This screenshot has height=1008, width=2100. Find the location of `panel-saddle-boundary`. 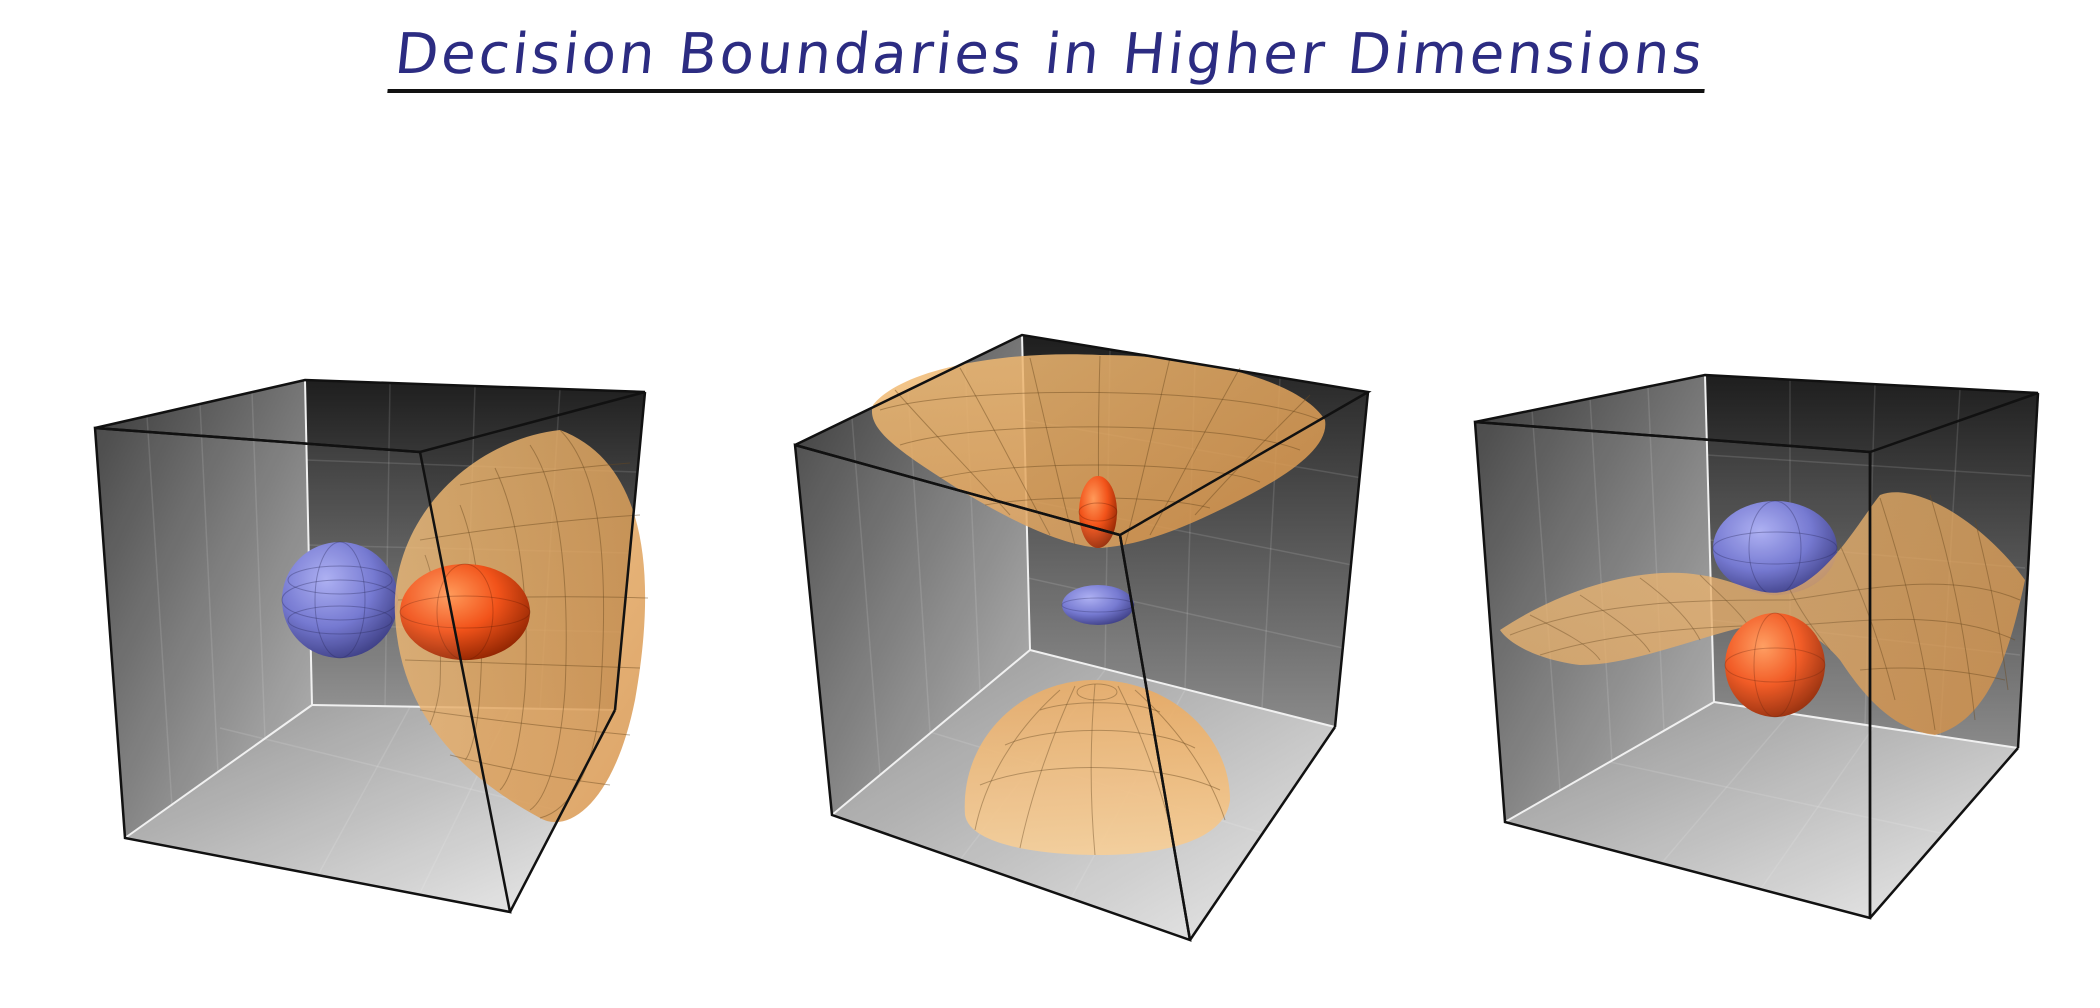

panel-saddle-boundary is located at coordinates (1756, 646).